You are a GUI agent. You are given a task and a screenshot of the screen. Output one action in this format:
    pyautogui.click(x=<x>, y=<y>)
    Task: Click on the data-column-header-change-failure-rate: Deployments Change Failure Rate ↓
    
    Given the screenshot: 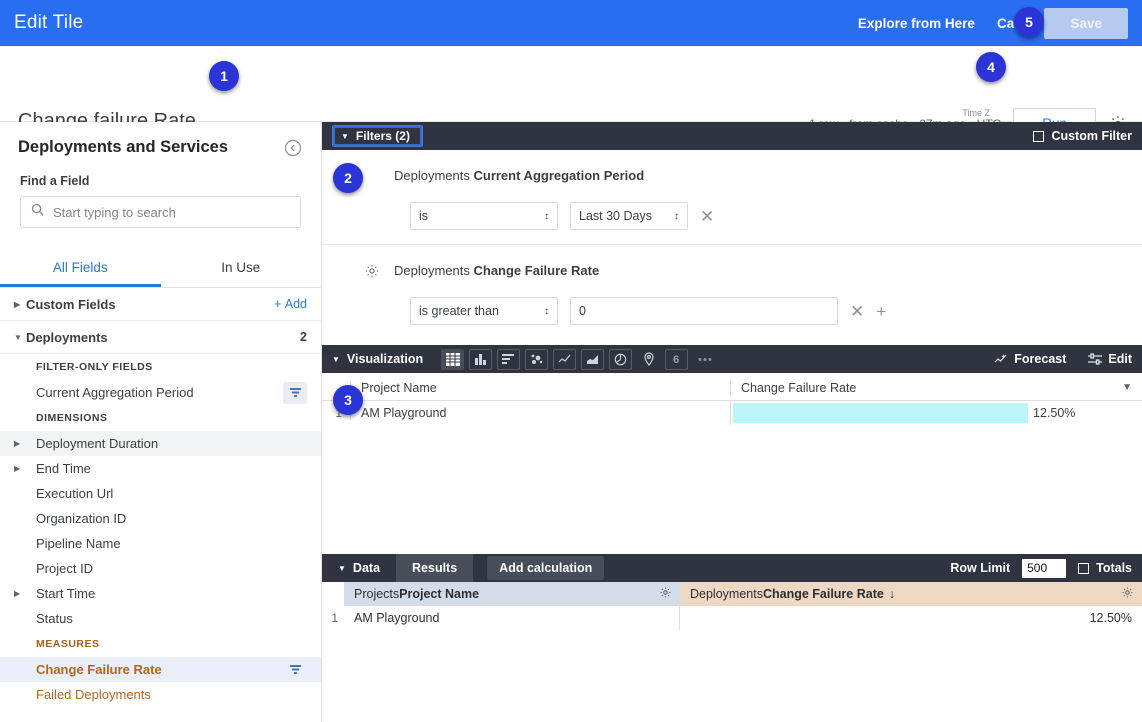 What is the action you would take?
    pyautogui.click(x=911, y=594)
    